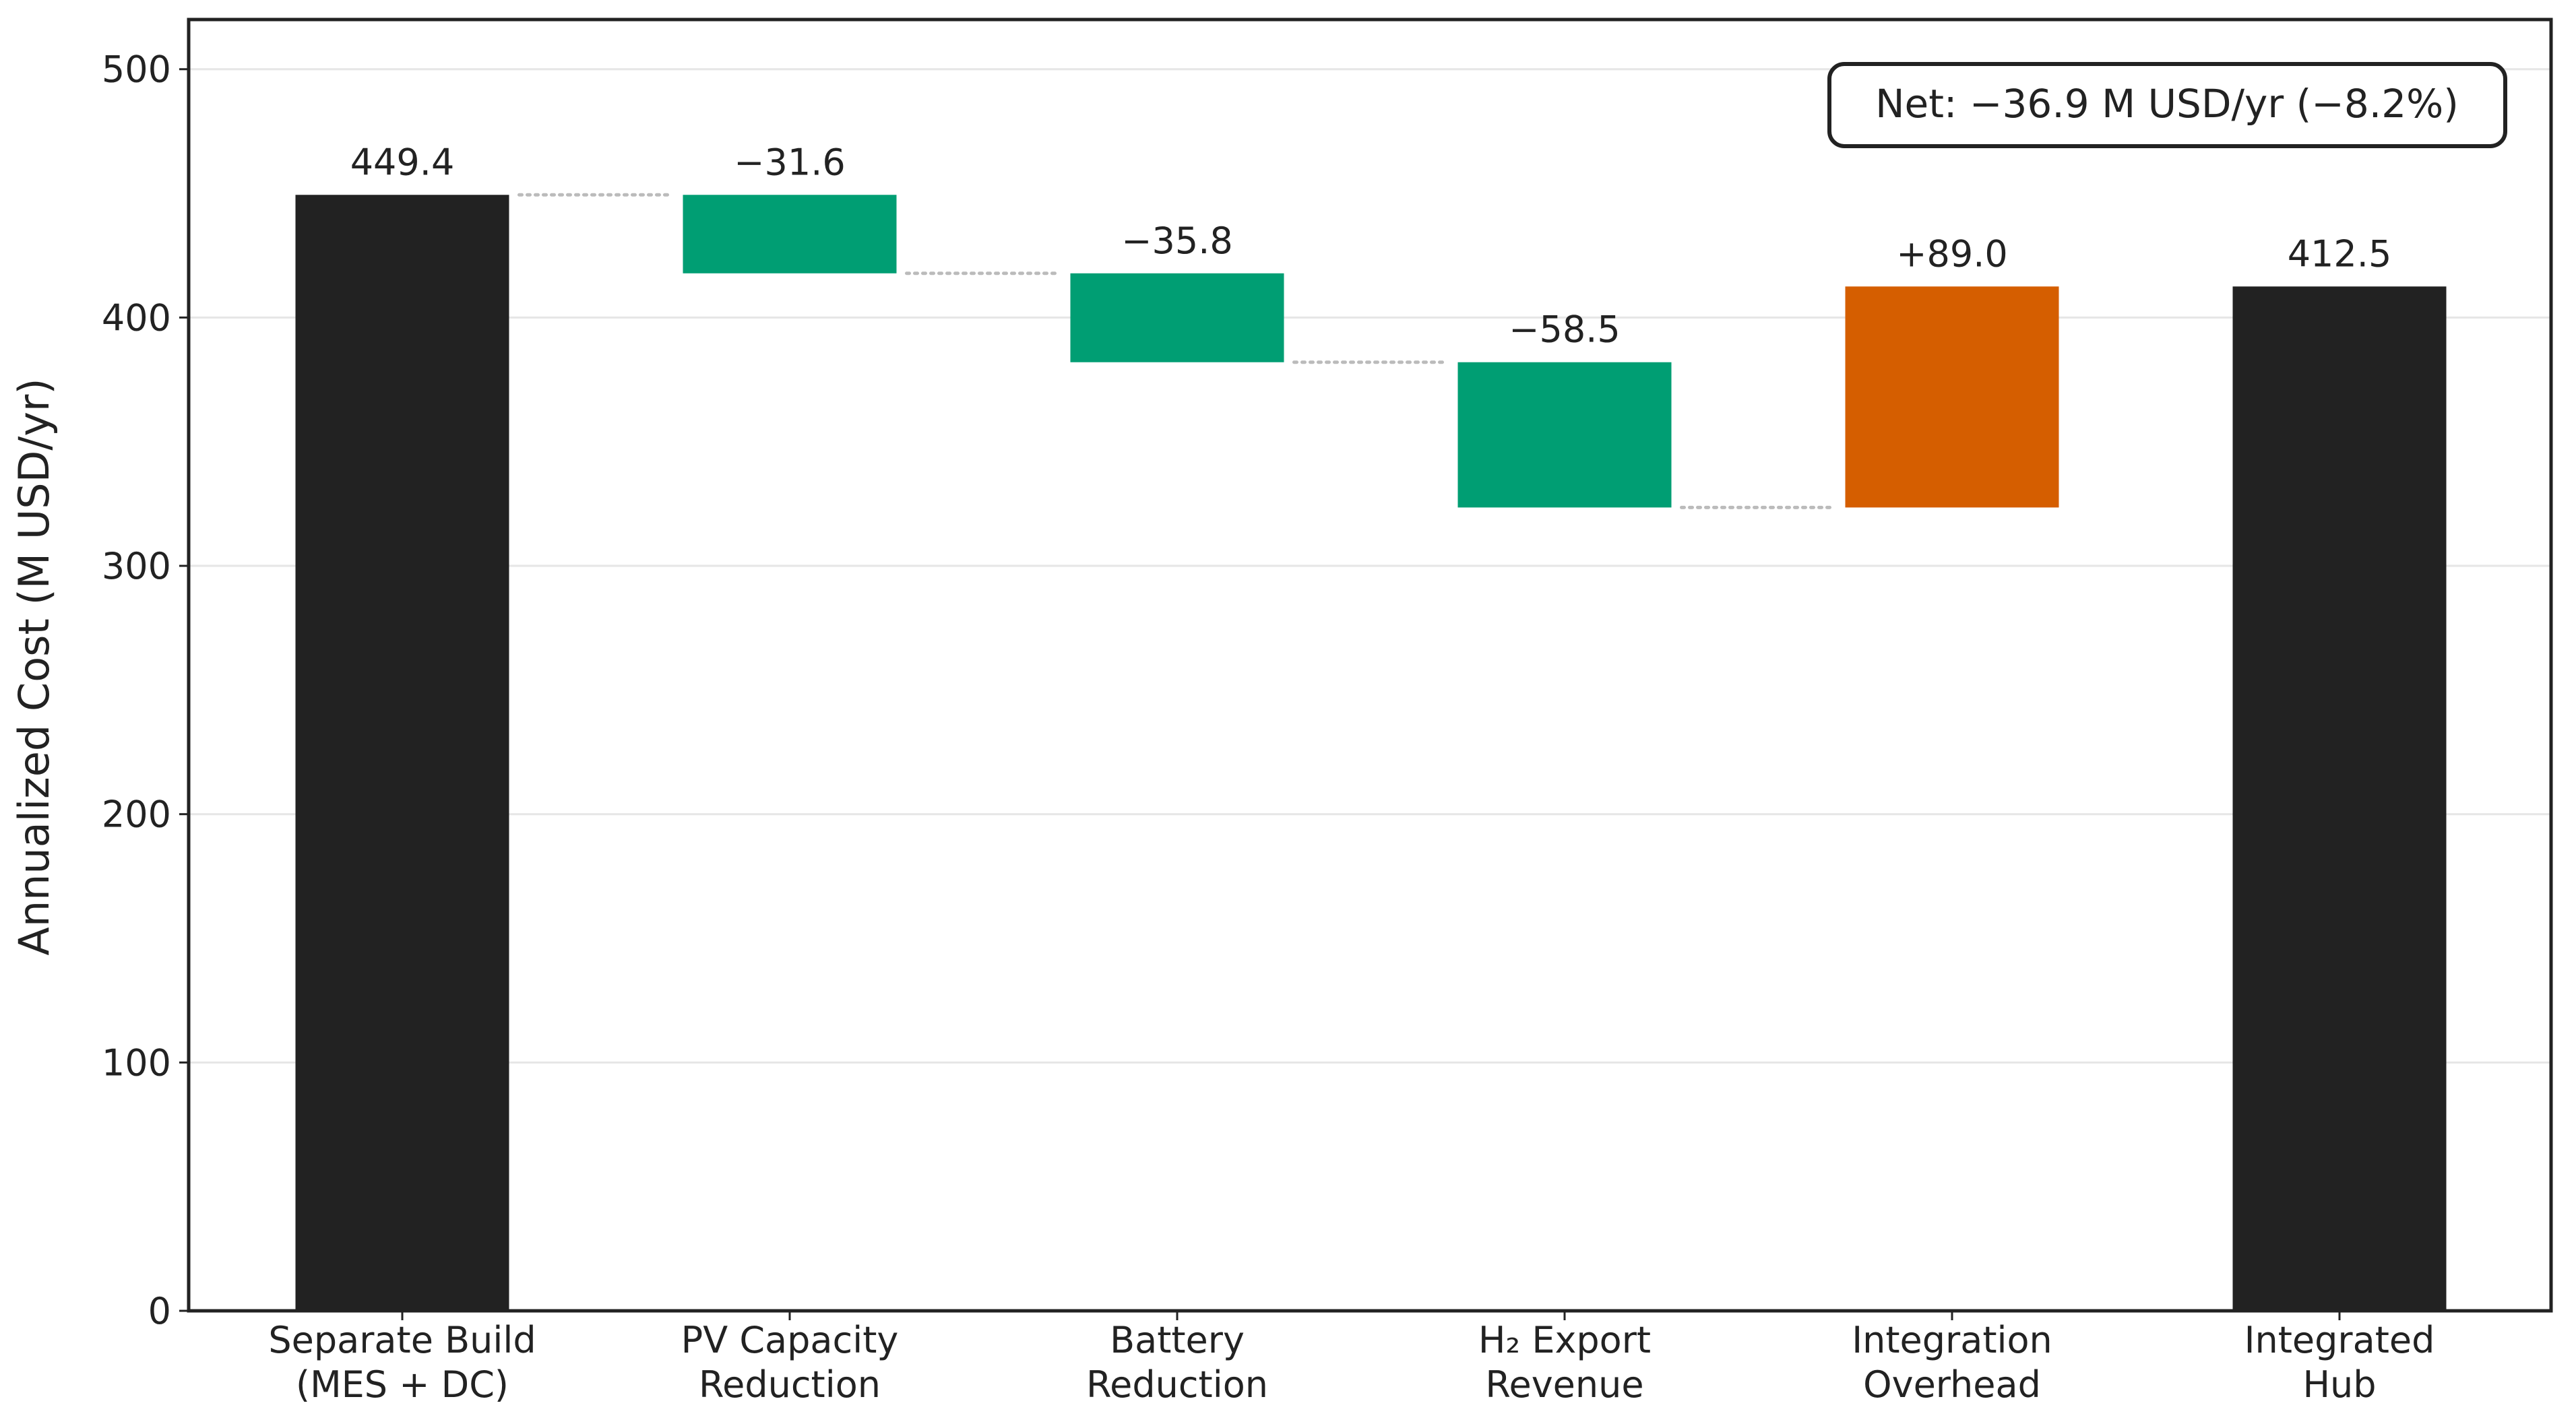 The width and height of the screenshot is (2576, 1426). I want to click on x-tick-line: (MES + DC), so click(402, 1384).